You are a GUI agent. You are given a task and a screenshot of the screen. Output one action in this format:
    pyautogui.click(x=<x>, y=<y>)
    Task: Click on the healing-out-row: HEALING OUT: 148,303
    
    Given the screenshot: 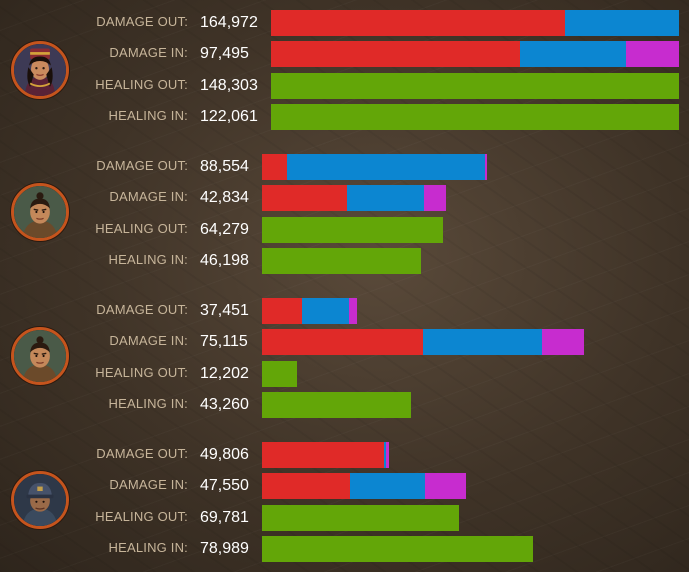 What is the action you would take?
    pyautogui.click(x=344, y=86)
    